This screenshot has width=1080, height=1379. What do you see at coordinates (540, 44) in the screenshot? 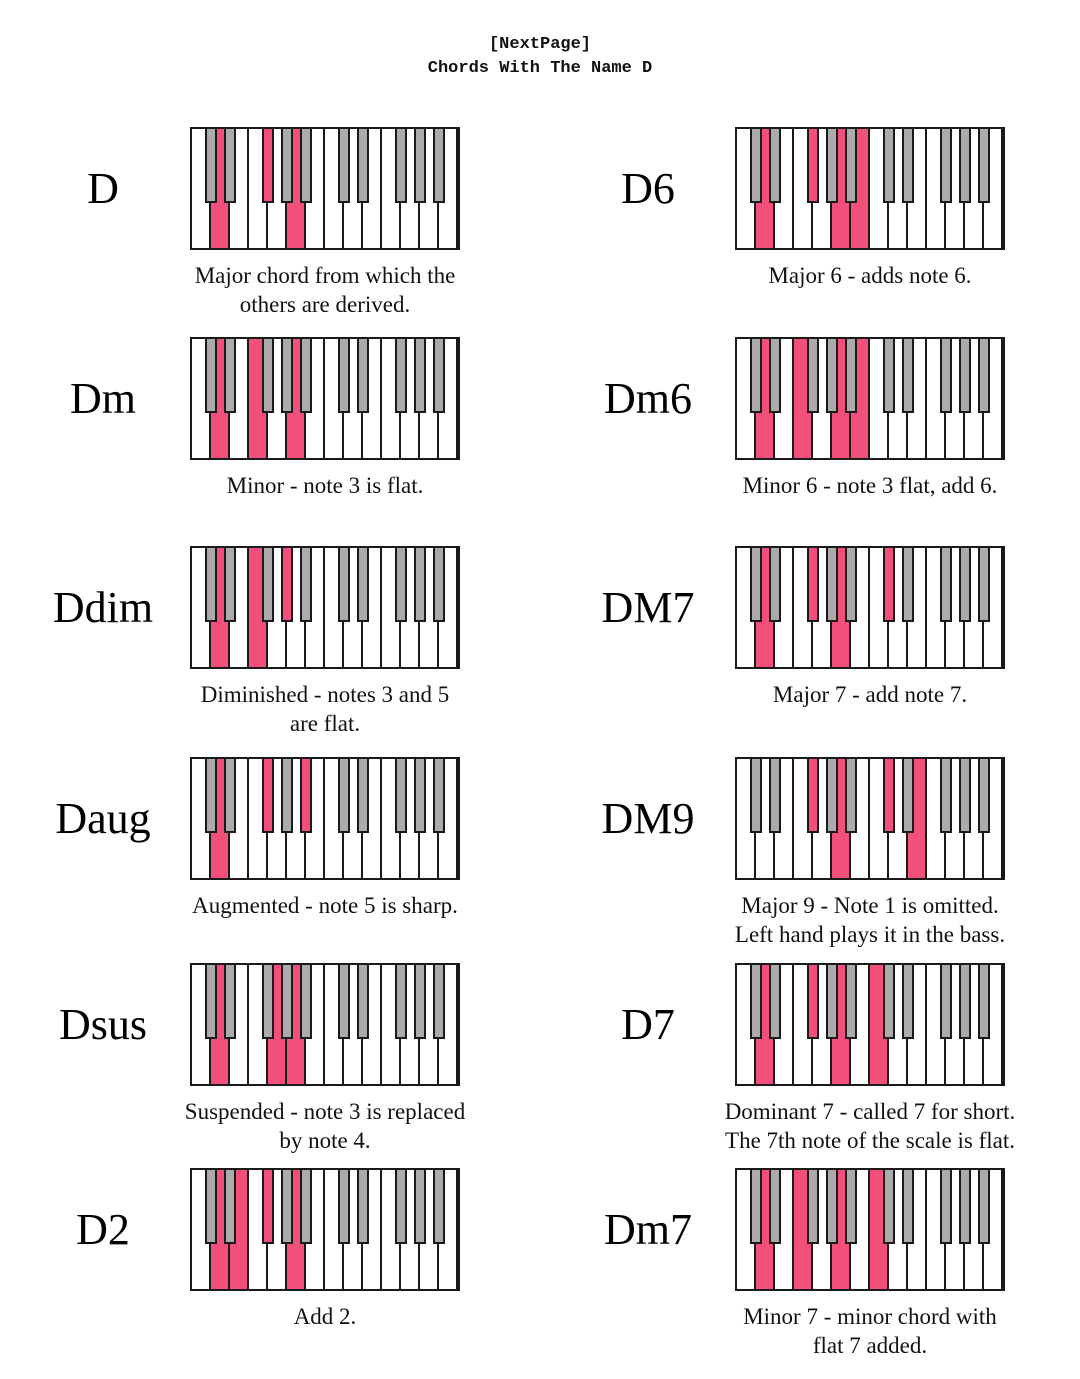
I see `page-tag: [NextPage]` at bounding box center [540, 44].